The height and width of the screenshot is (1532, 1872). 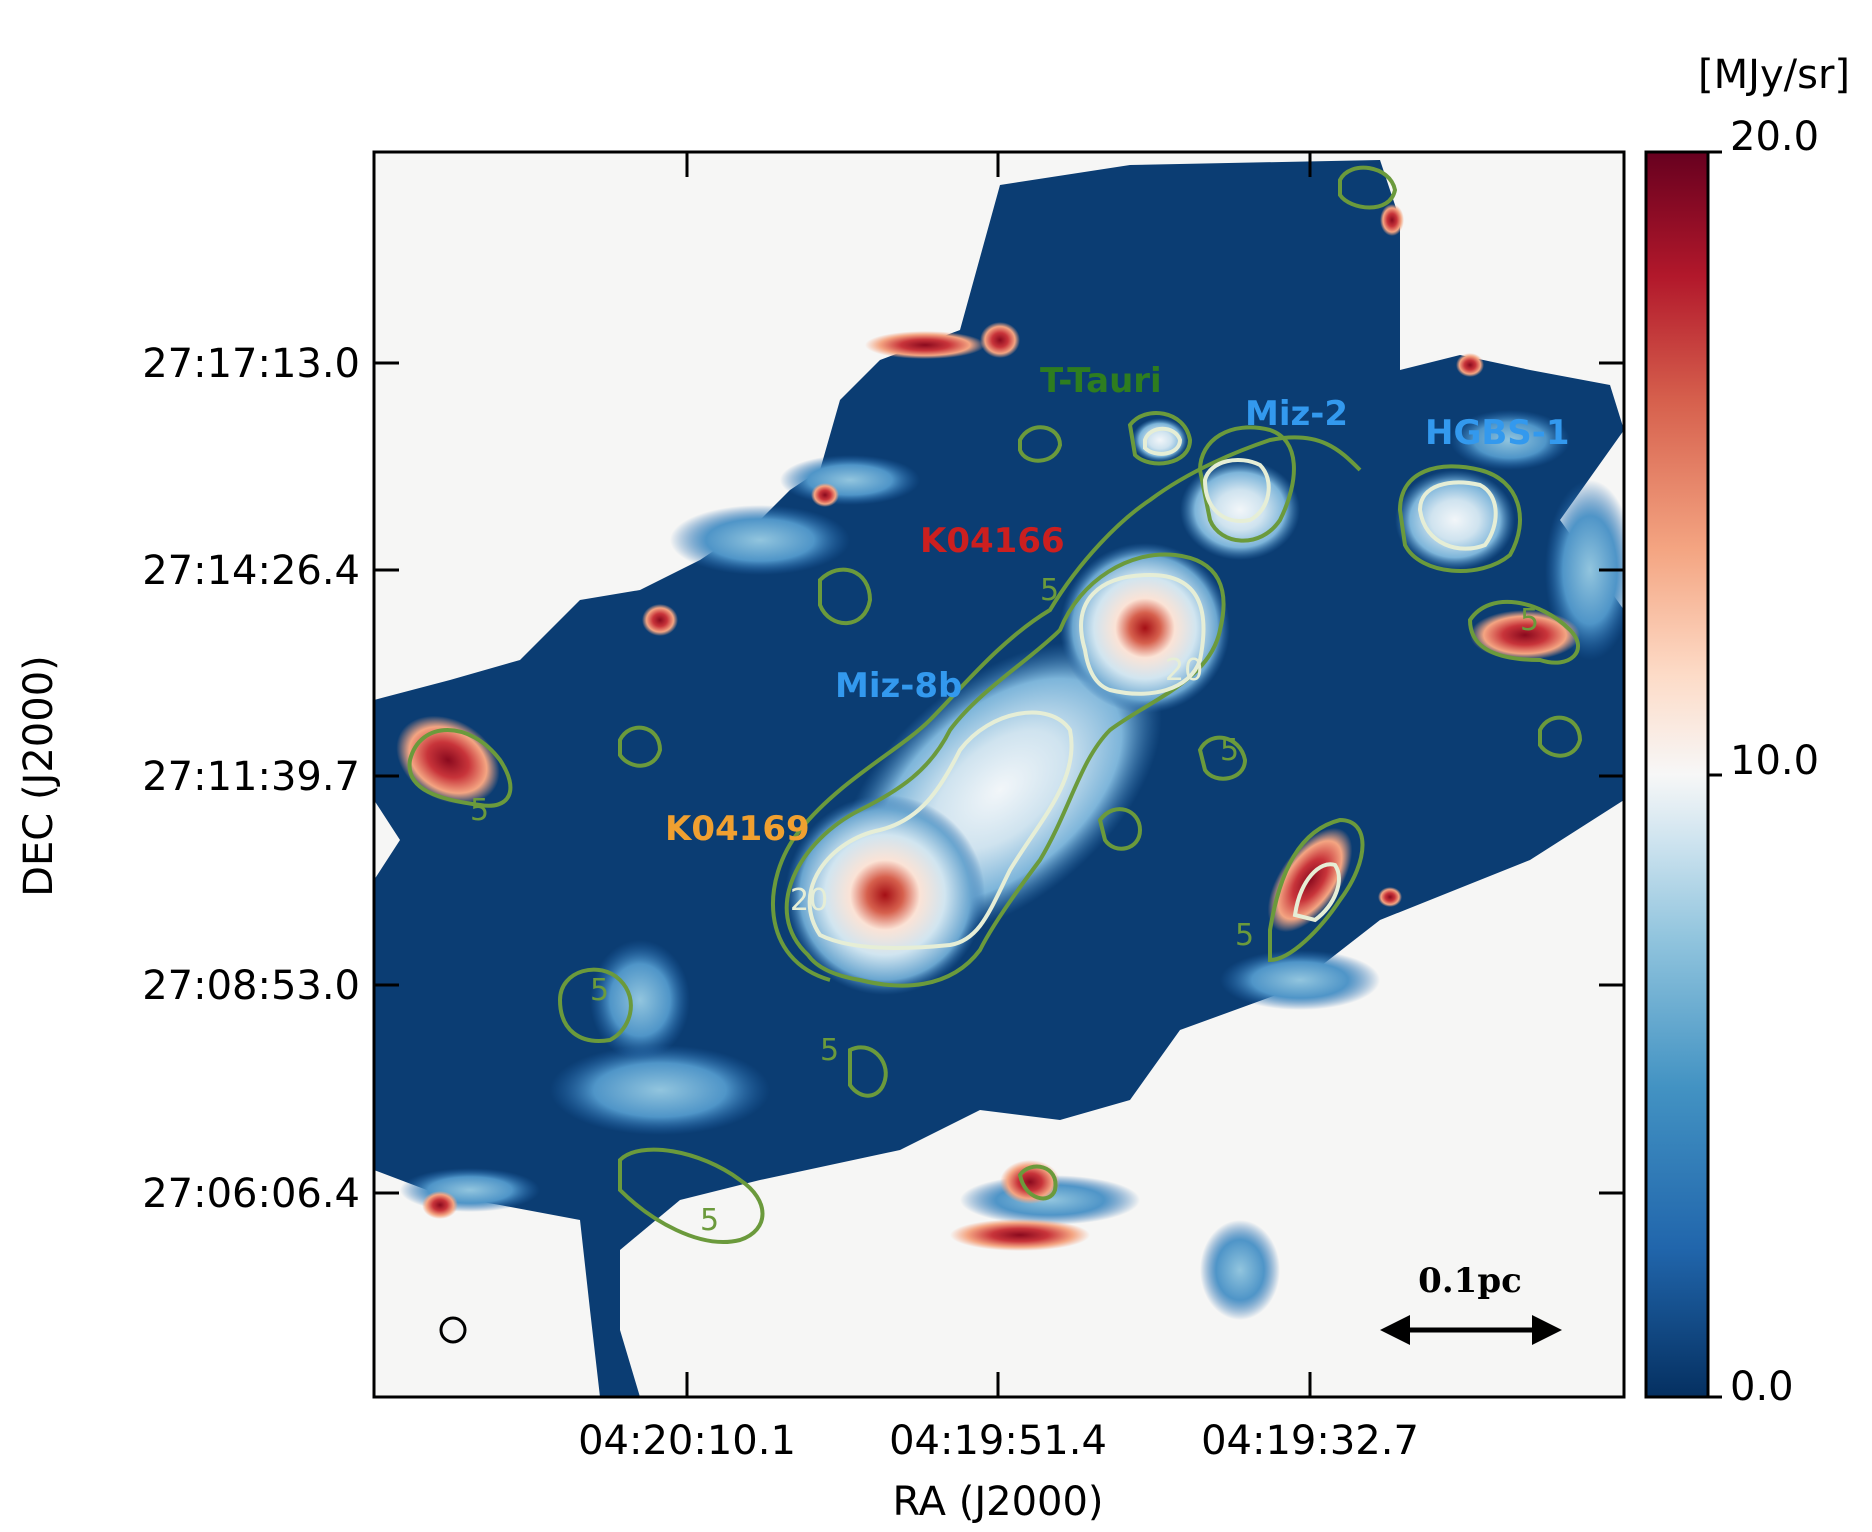 What do you see at coordinates (898, 686) in the screenshot?
I see `source-label-miz-8b: Miz-8b` at bounding box center [898, 686].